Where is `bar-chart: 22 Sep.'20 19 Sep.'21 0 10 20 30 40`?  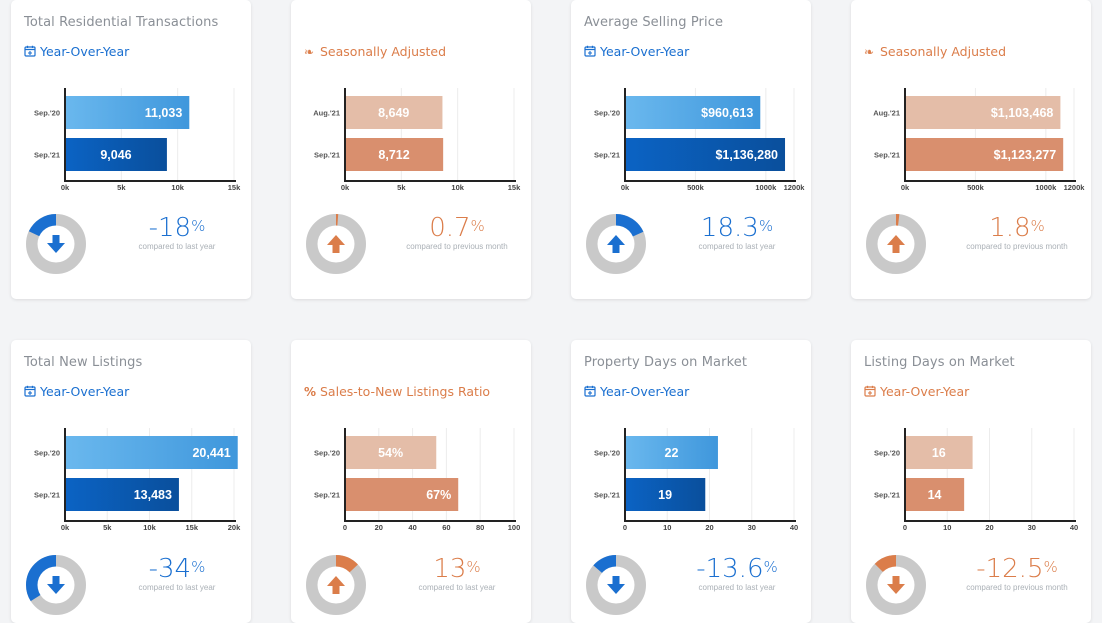 bar-chart: 22 Sep.'20 19 Sep.'21 0 10 20 30 40 is located at coordinates (696, 480).